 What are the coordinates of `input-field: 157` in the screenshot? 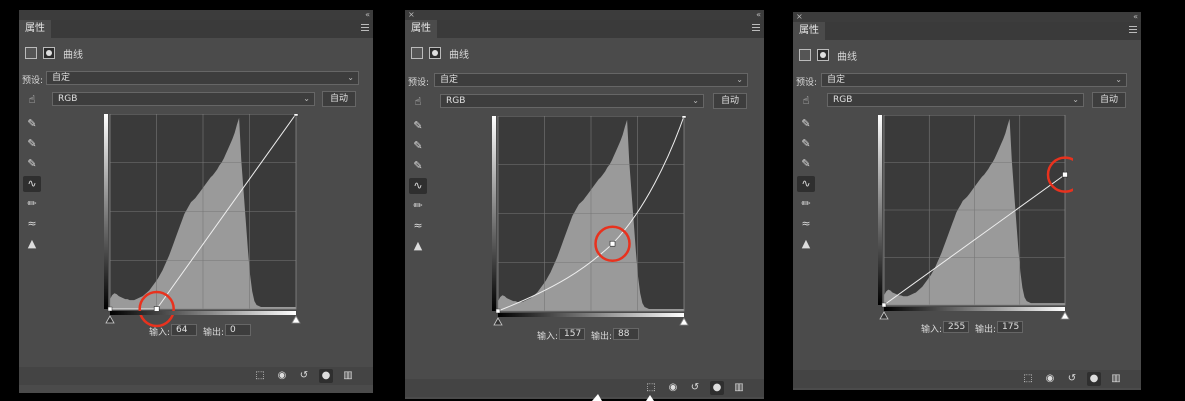 It's located at (572, 334).